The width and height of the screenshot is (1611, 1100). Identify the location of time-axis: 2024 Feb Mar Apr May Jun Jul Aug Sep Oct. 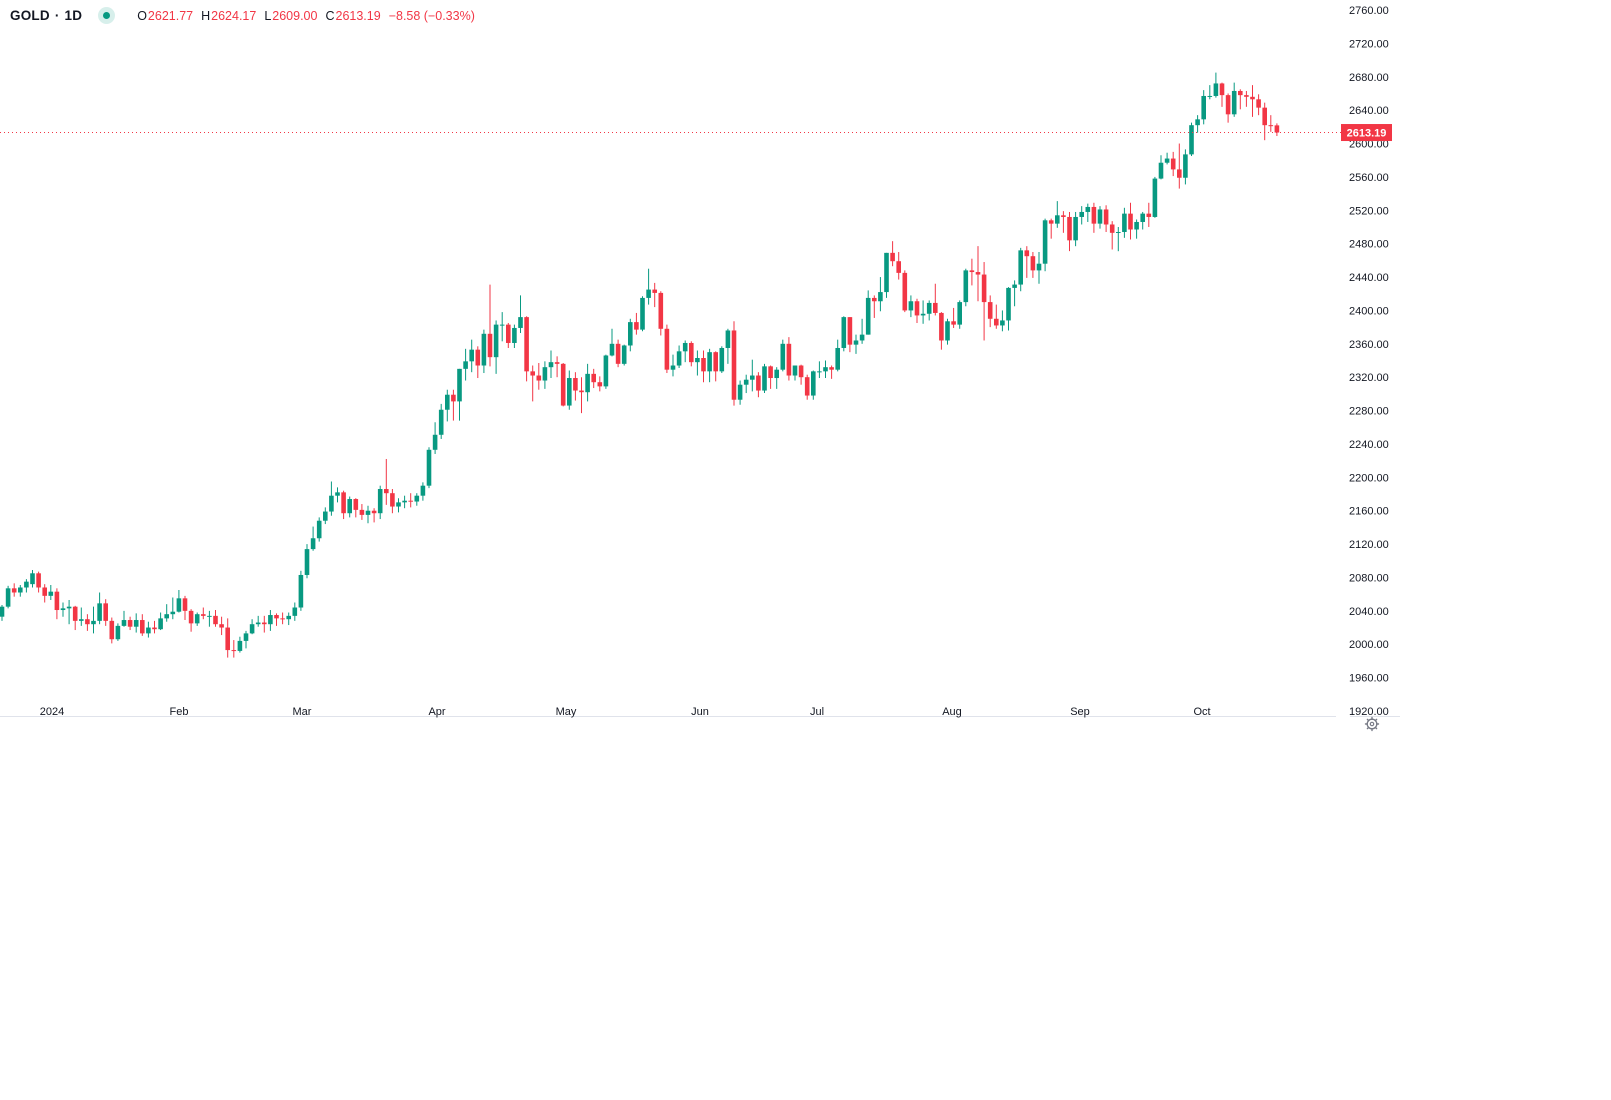
(700, 712).